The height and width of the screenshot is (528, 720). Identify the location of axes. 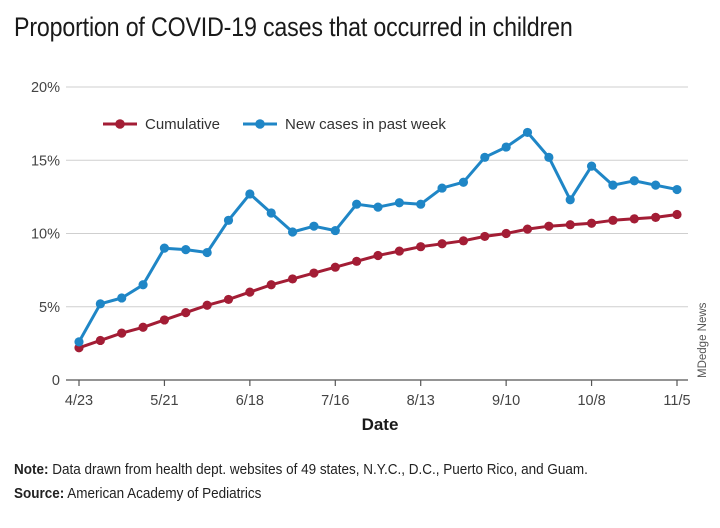
(377, 382).